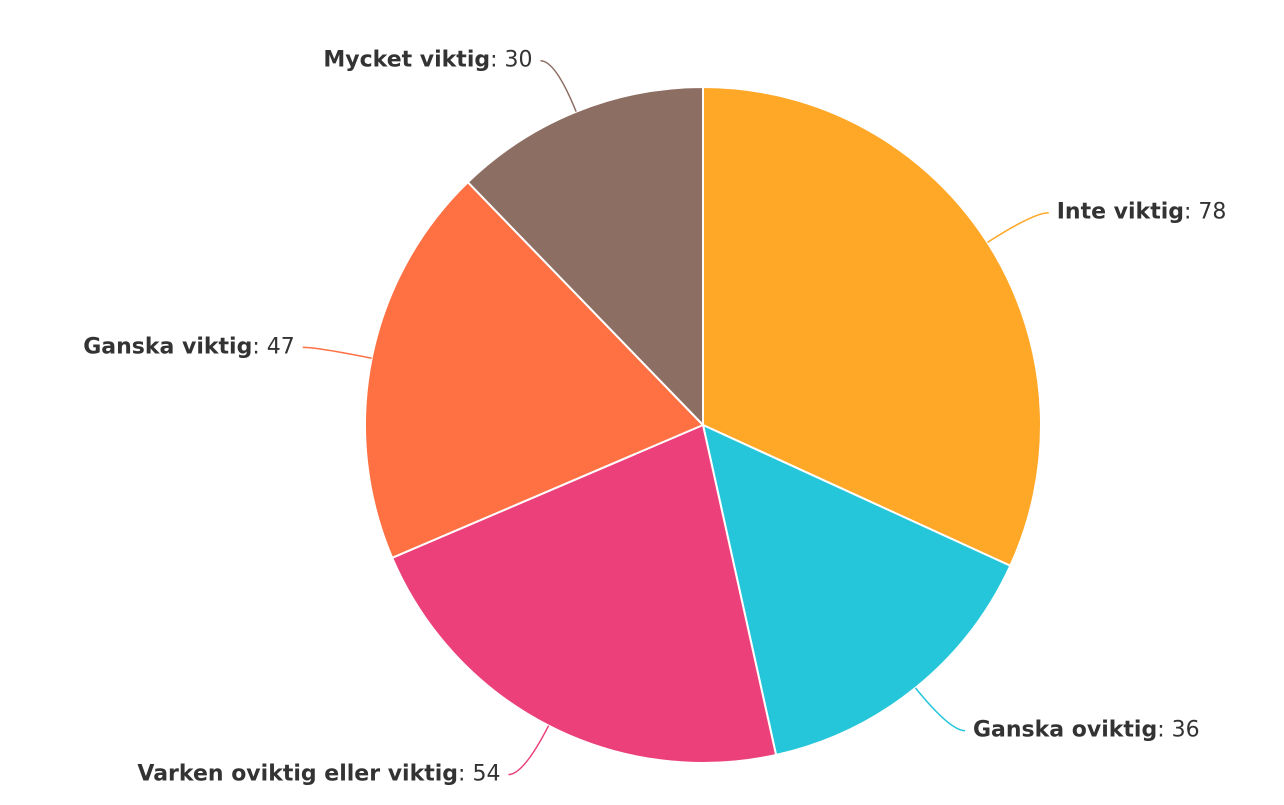 The width and height of the screenshot is (1284, 805). I want to click on data-label: Inte viktig: 78, so click(1142, 212).